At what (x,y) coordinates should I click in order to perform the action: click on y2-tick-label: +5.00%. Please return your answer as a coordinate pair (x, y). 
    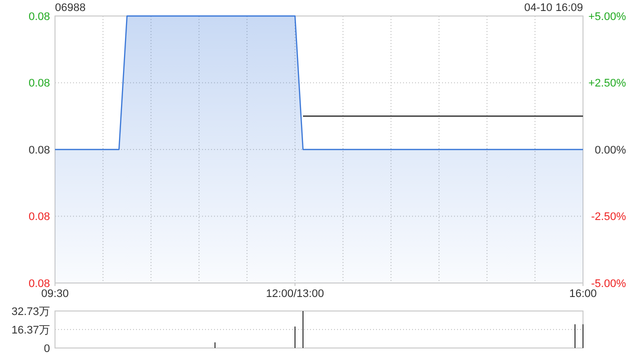
    Looking at the image, I should click on (607, 16).